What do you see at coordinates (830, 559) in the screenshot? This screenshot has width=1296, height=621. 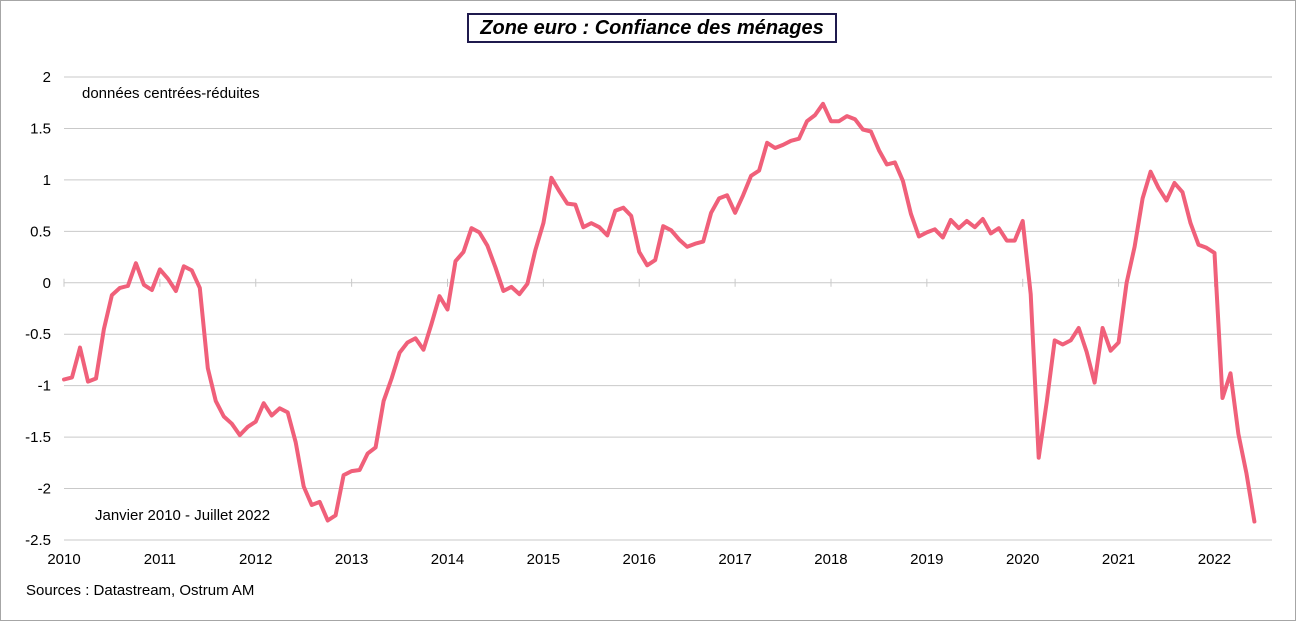 I see `x-tick-label: 2018` at bounding box center [830, 559].